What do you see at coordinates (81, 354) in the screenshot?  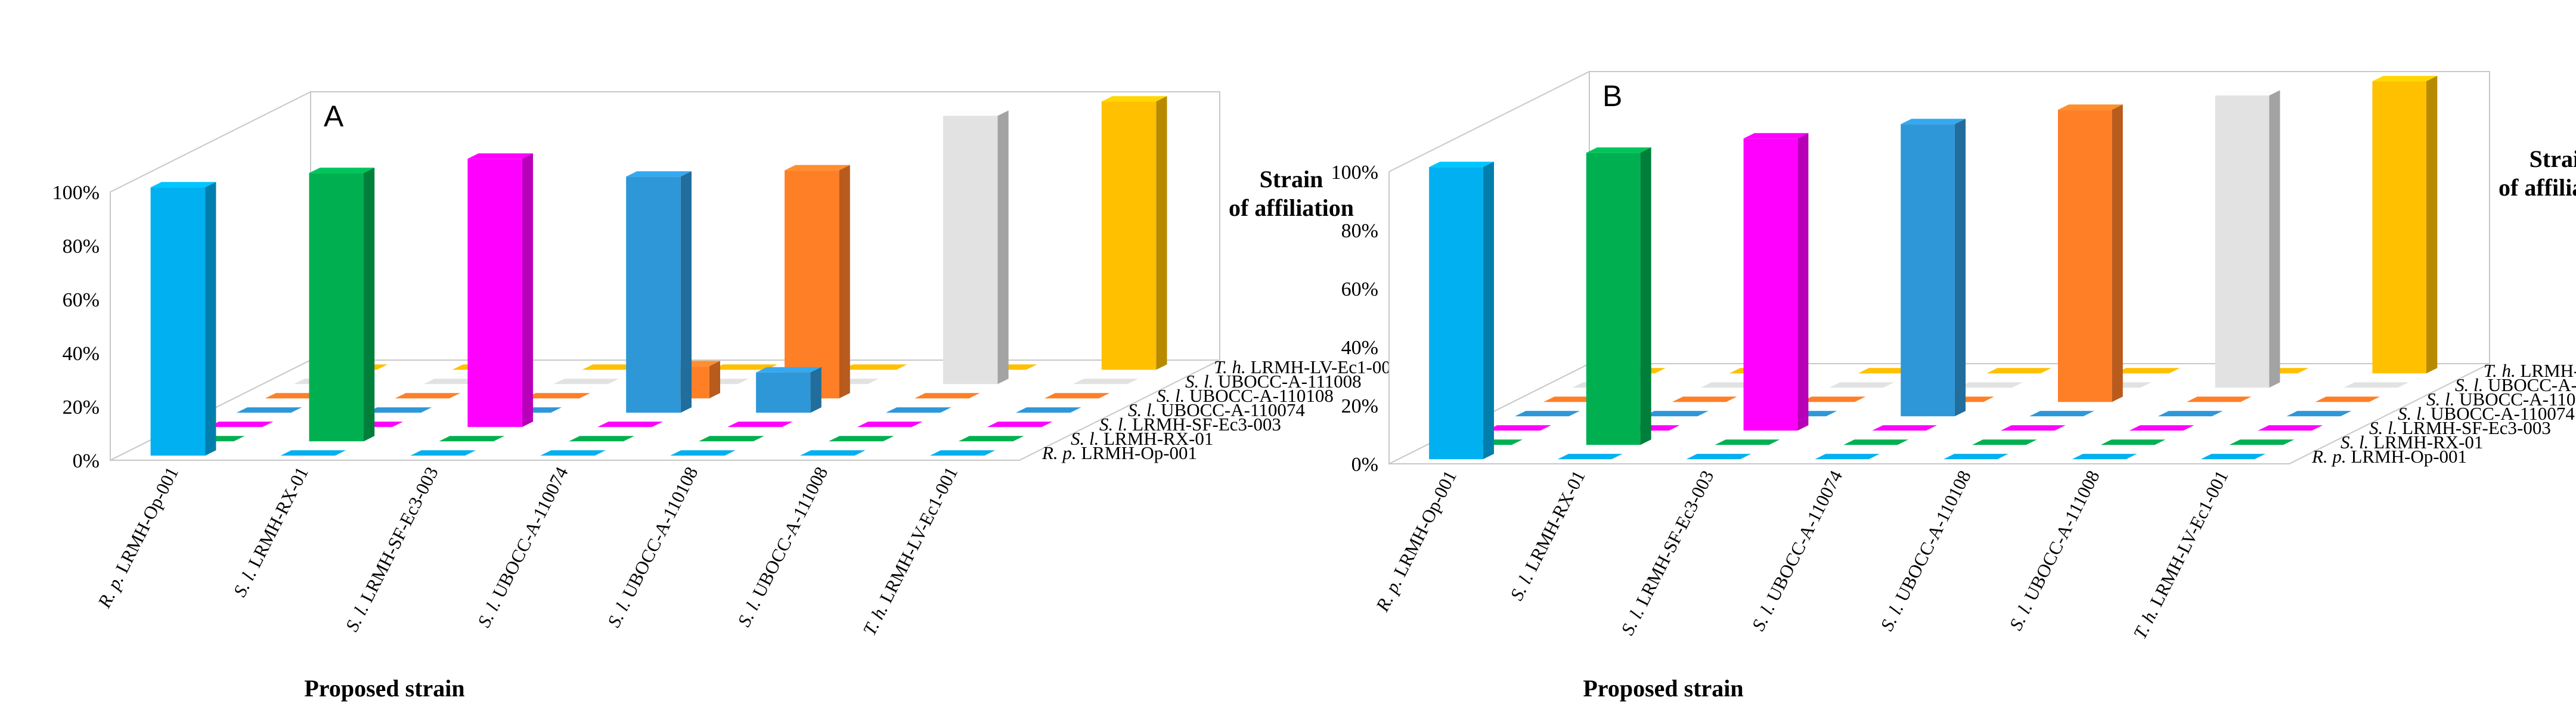 I see `y-tick-label: 40%` at bounding box center [81, 354].